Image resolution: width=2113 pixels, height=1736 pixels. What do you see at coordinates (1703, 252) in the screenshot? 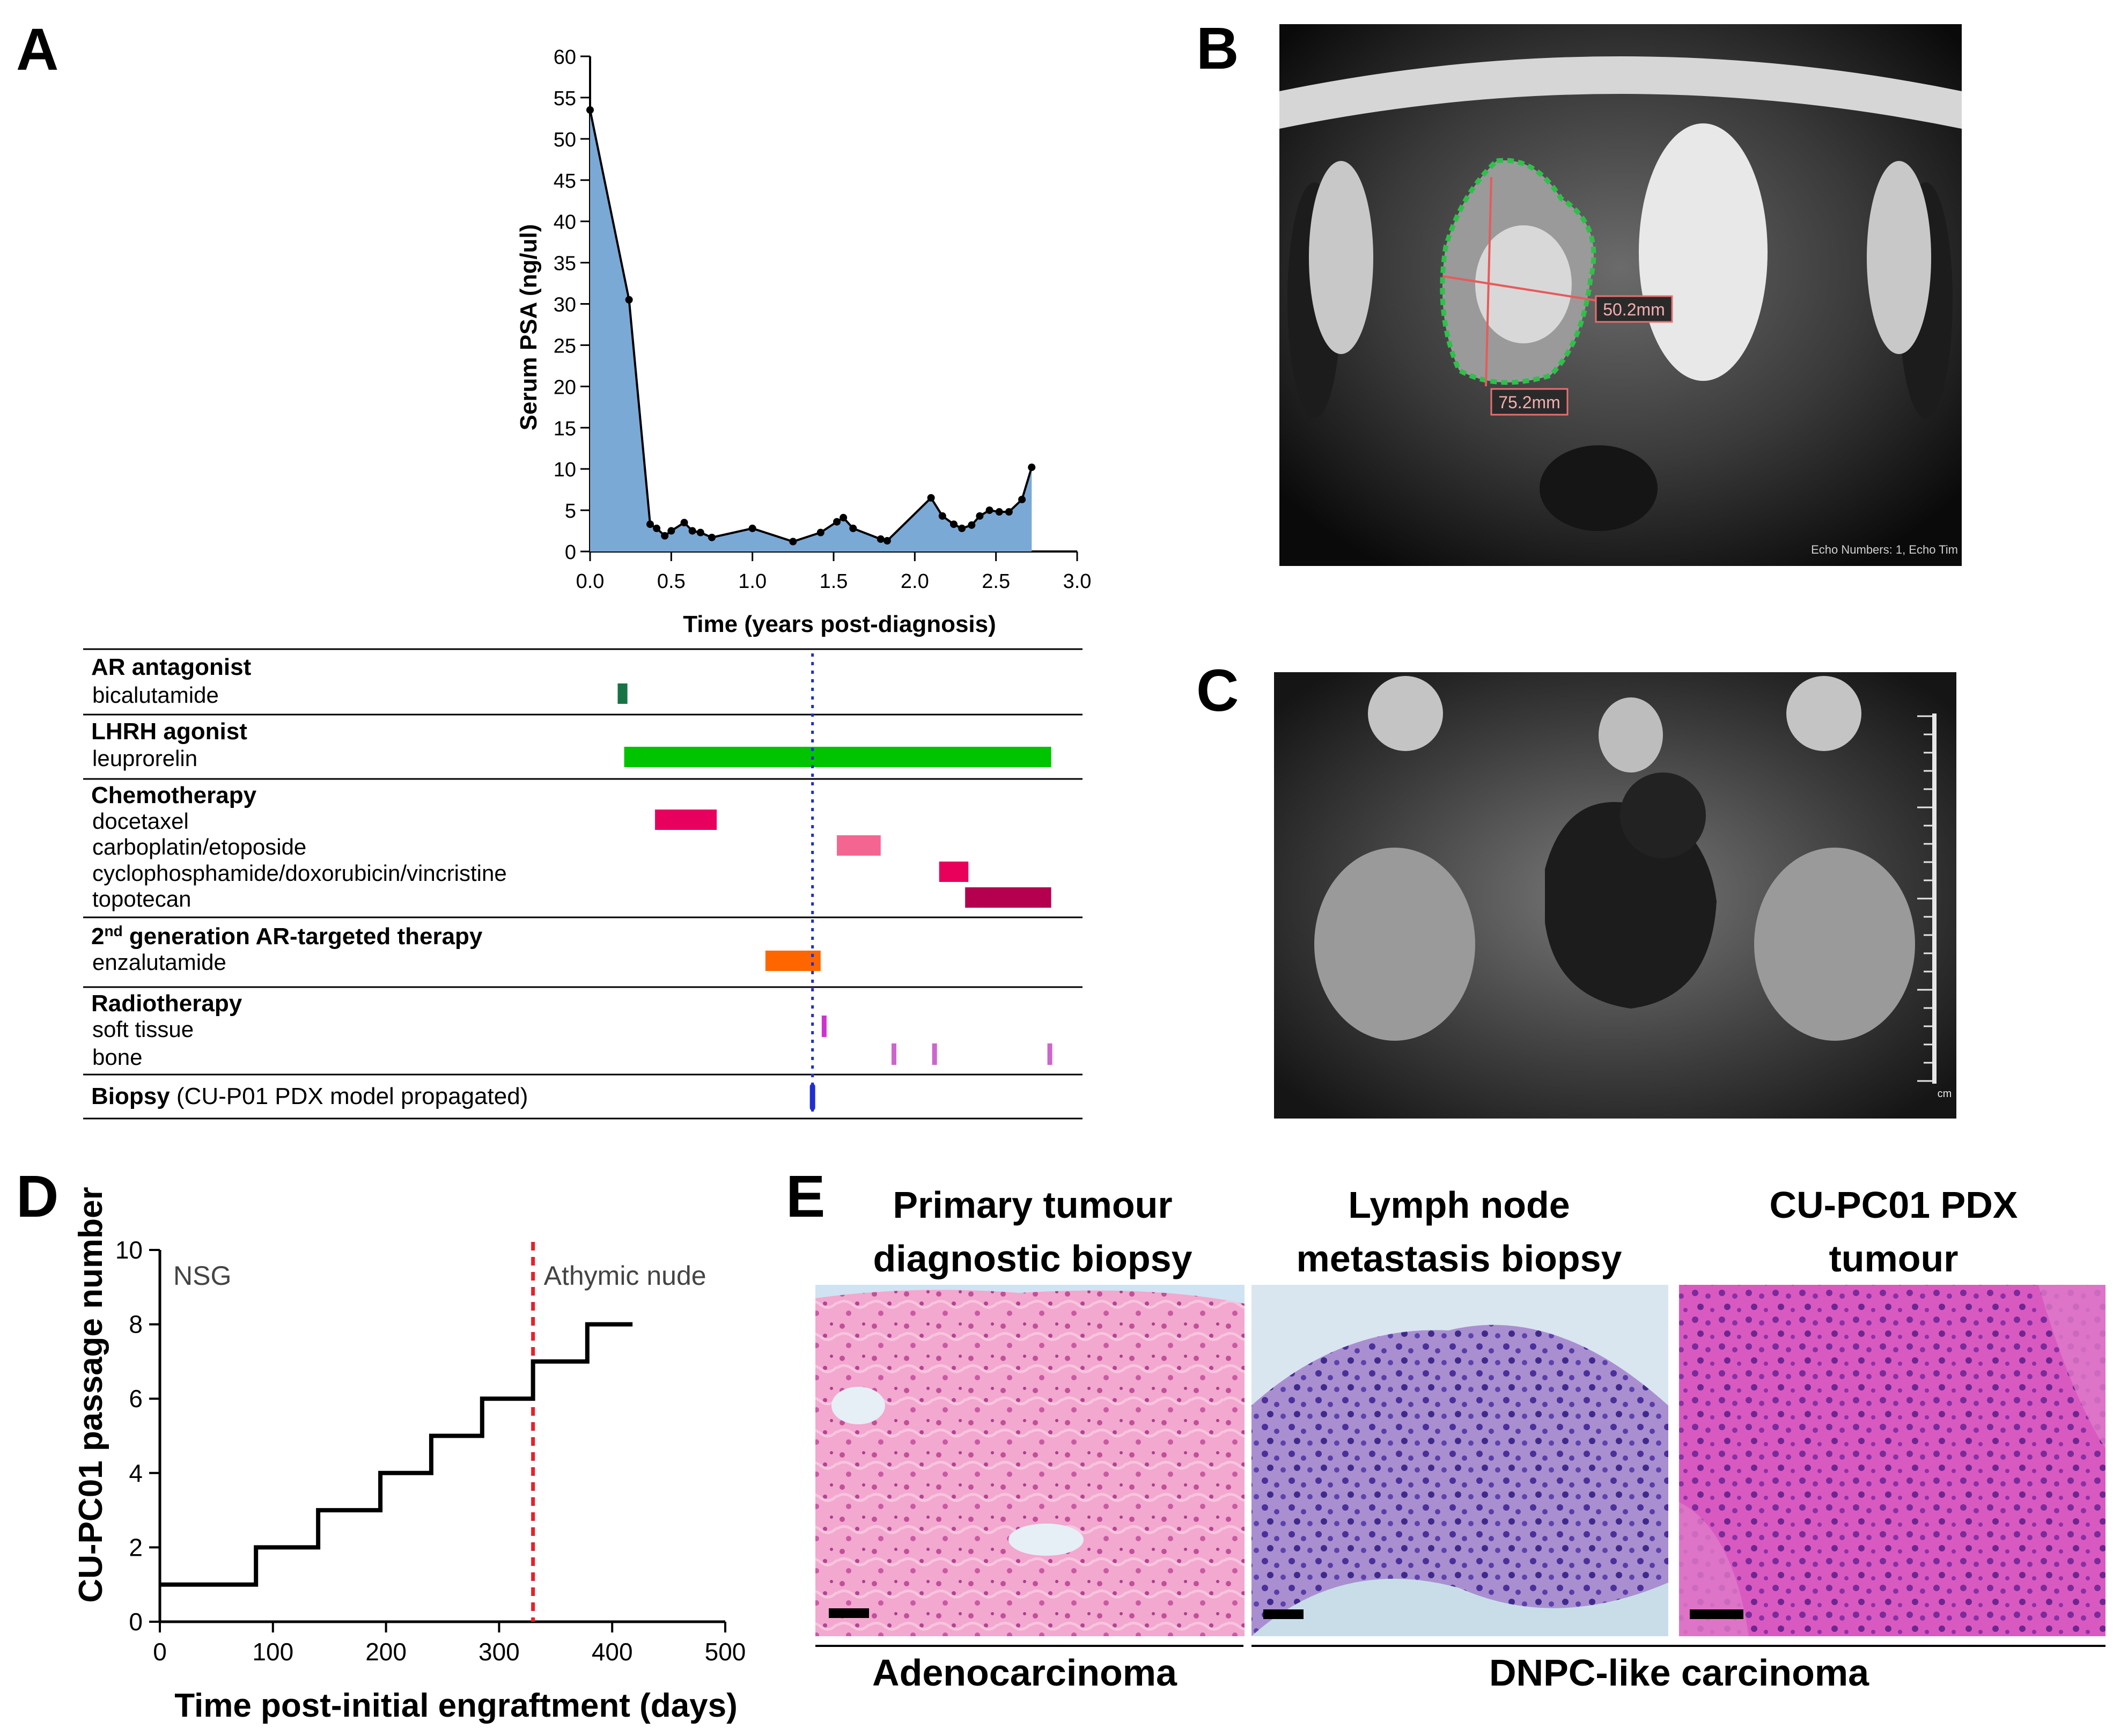
I see `mri-axial-bladder` at bounding box center [1703, 252].